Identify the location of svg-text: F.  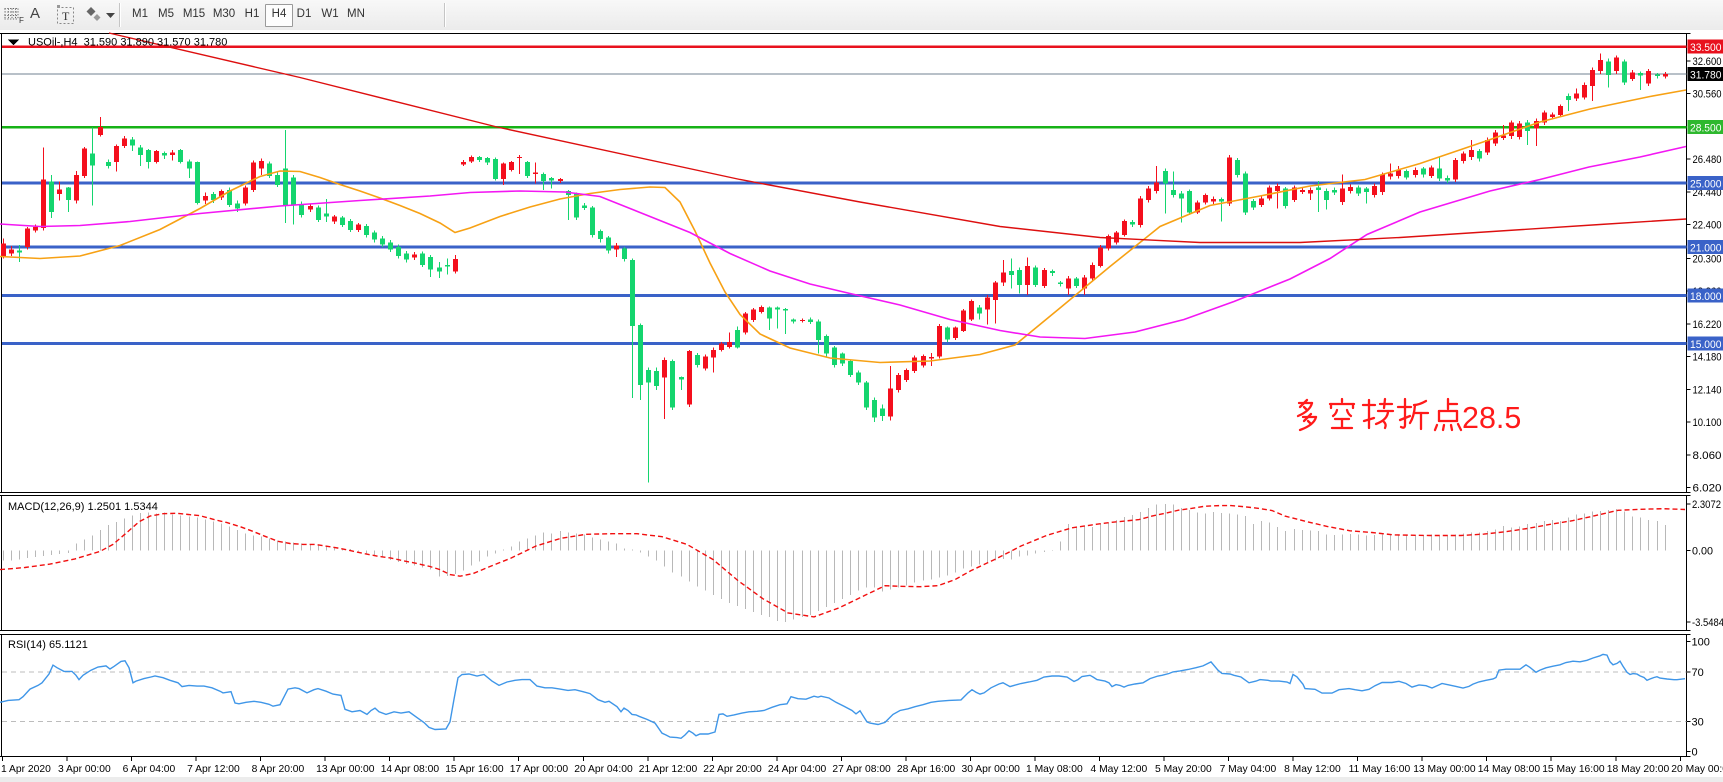
(21, 20).